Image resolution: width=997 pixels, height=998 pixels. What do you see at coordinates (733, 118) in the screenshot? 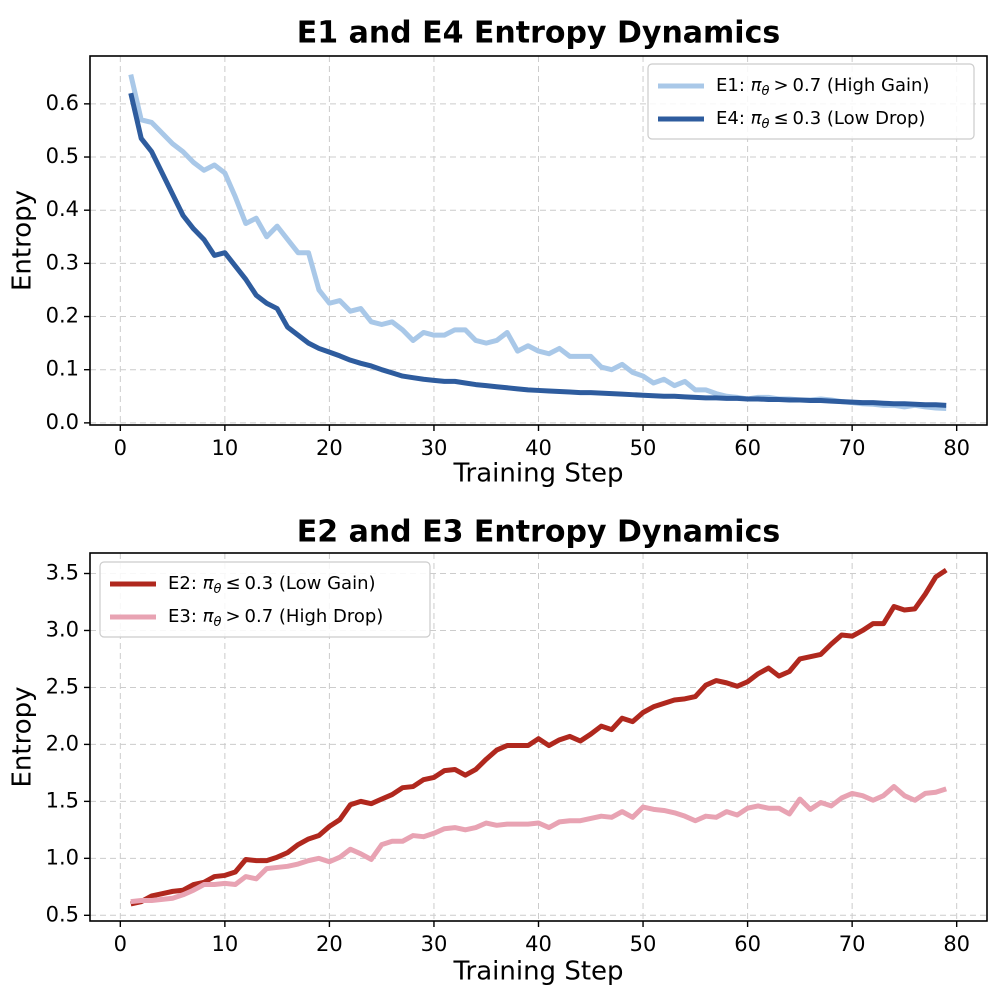
I see `legend-label-prefix: E4:` at bounding box center [733, 118].